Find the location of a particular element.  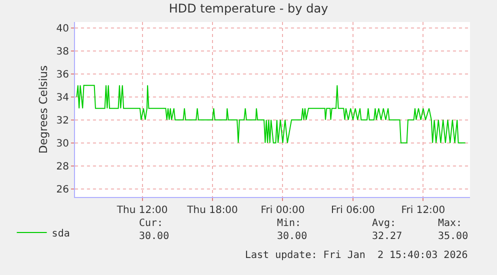

x-tick-label: Thu 18:00 is located at coordinates (212, 210).